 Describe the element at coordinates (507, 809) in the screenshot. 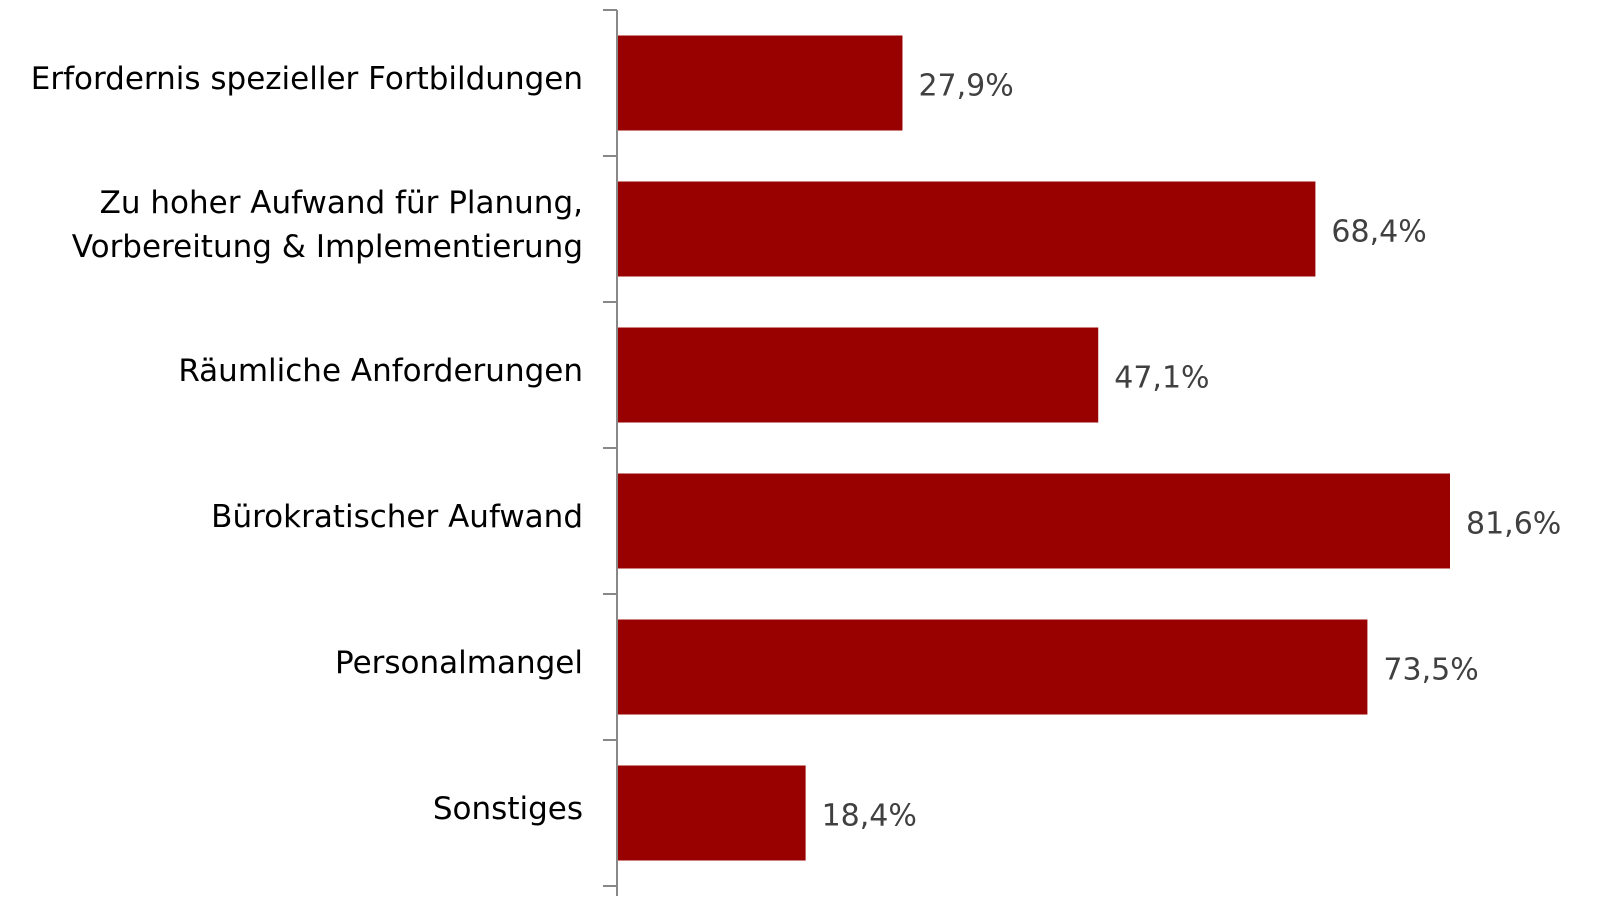

I see `category-label: Sonstiges` at that location.